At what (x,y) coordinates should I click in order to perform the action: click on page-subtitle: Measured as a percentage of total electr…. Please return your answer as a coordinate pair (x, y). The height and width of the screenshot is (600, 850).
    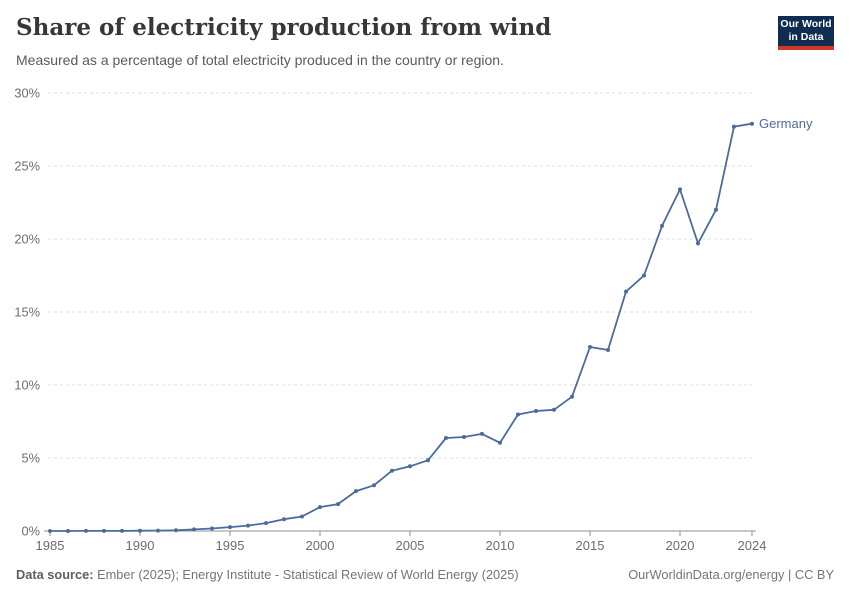
    Looking at the image, I should click on (260, 60).